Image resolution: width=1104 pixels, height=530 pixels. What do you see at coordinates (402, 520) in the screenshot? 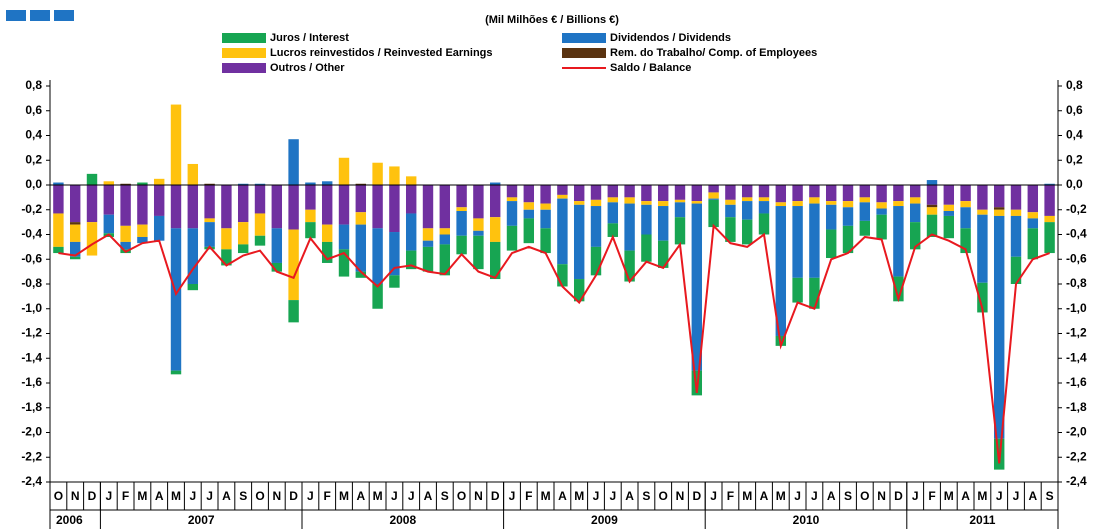
I see `year-label: 2008` at bounding box center [402, 520].